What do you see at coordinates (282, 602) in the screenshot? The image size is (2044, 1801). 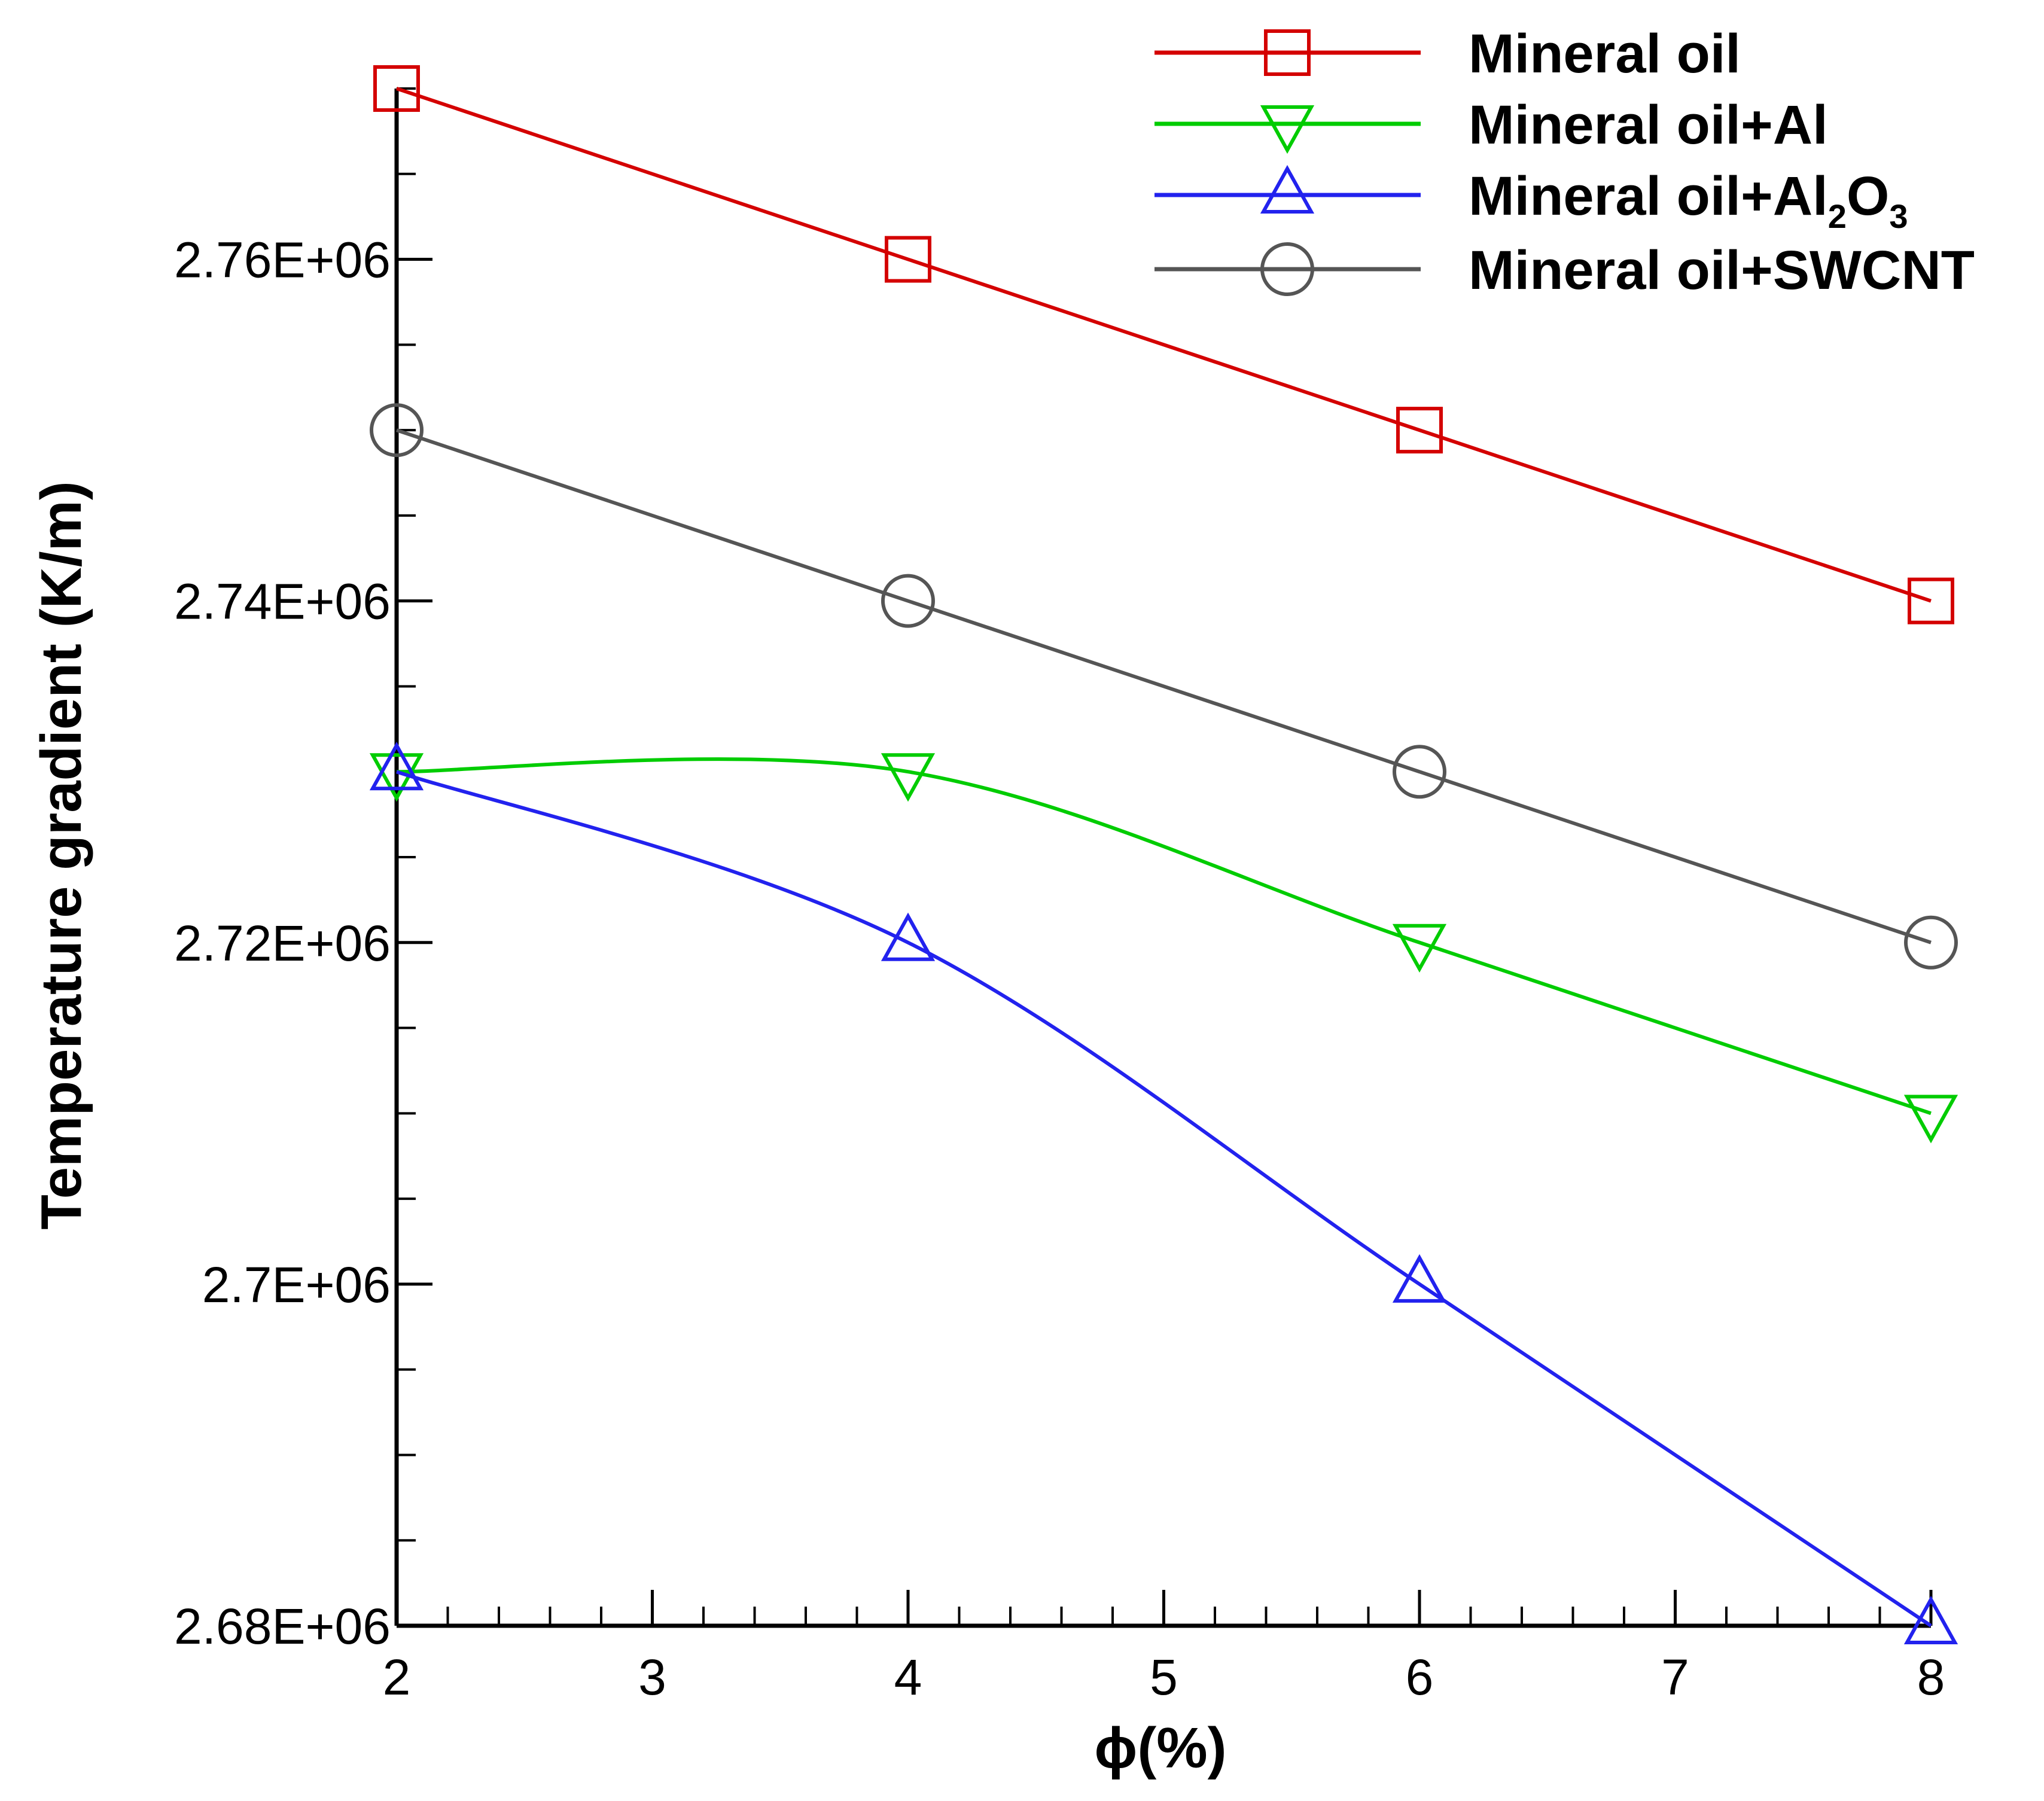 I see `y-tick-label: 2.74E+06` at bounding box center [282, 602].